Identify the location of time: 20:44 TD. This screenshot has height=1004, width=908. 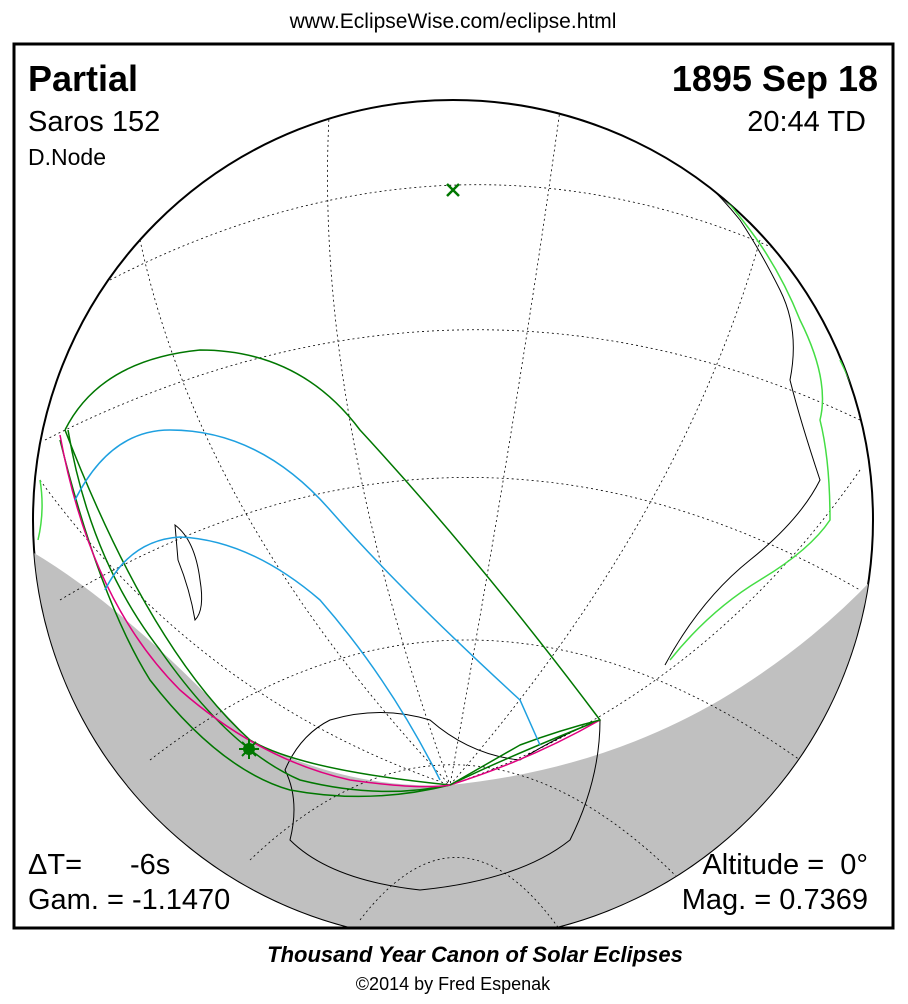
(806, 122).